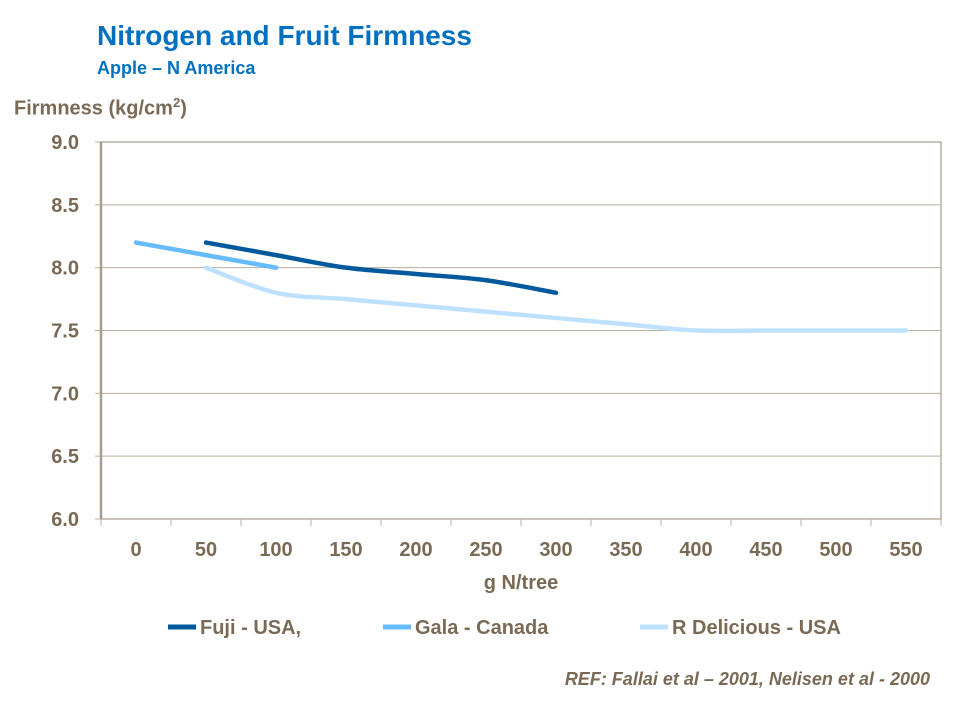  I want to click on x-tick-label: 500, so click(835, 550).